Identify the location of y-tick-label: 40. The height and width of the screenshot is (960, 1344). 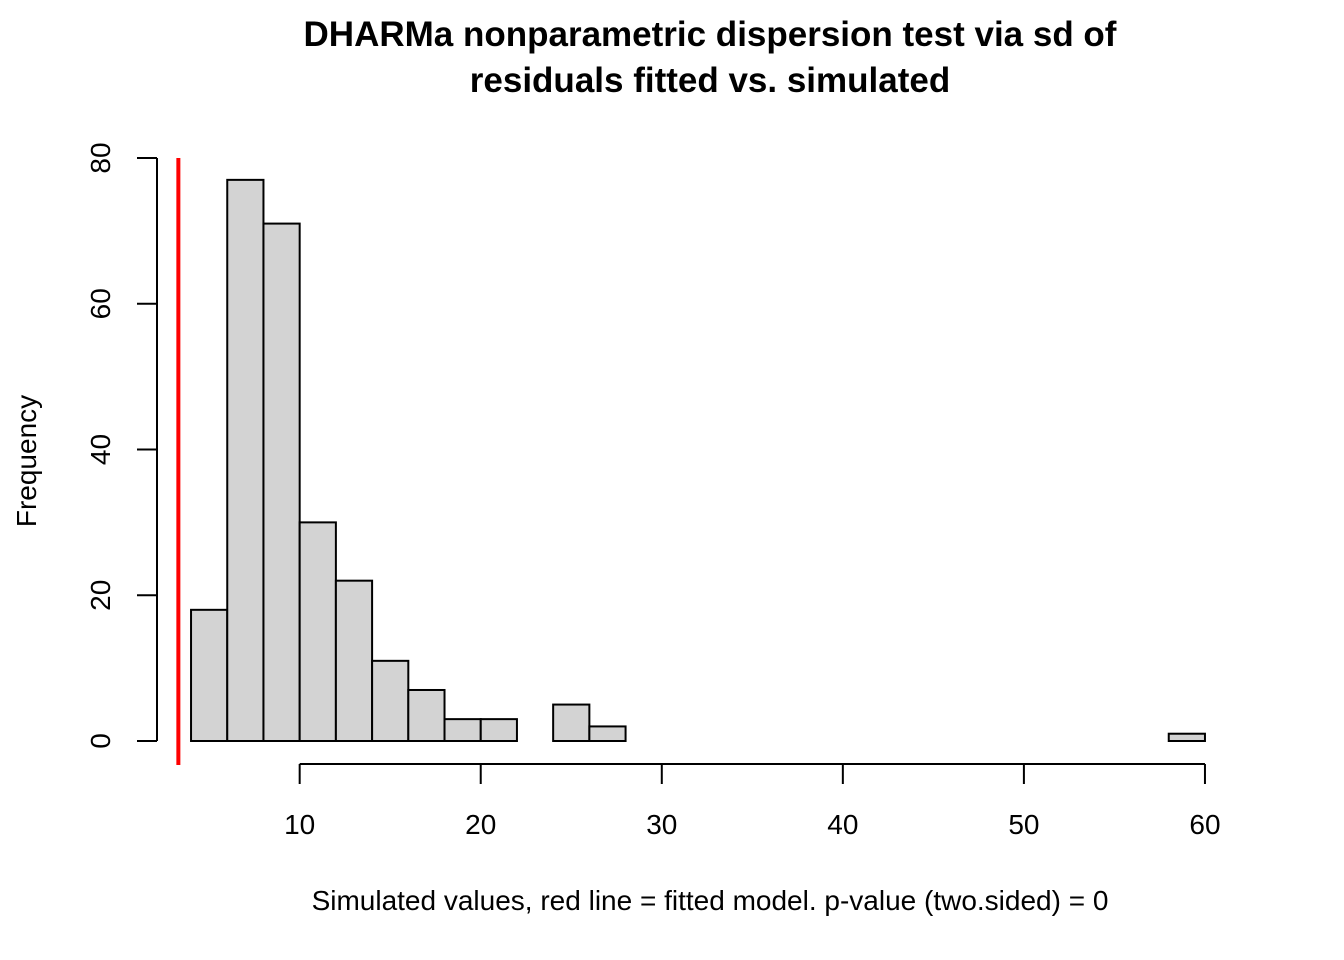
(100, 449).